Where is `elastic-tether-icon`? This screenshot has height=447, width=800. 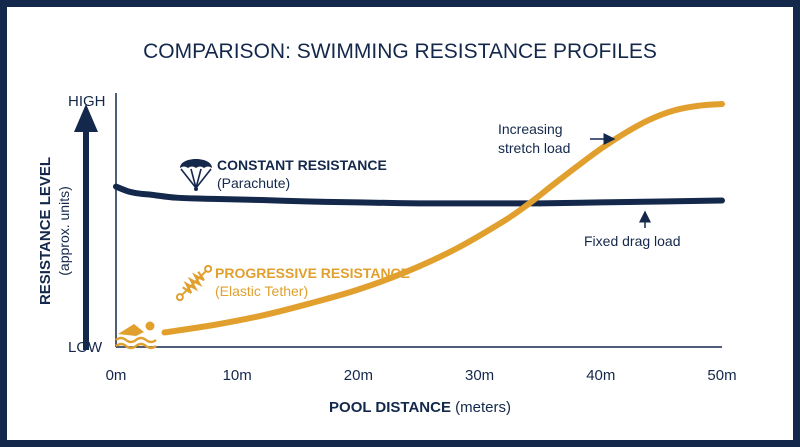
elastic-tether-icon is located at coordinates (194, 283).